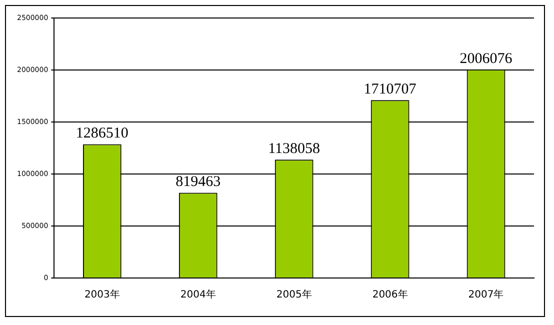 The height and width of the screenshot is (325, 554). I want to click on x-tick-label: 2007年, so click(486, 294).